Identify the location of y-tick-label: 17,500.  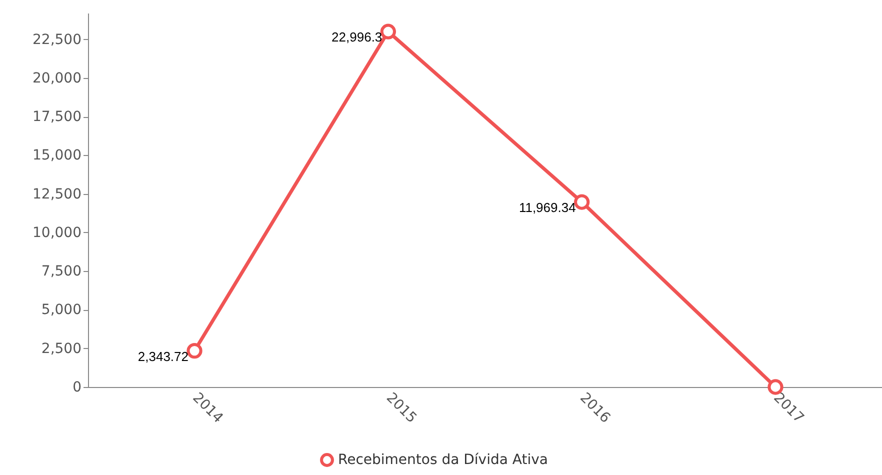
(57, 117).